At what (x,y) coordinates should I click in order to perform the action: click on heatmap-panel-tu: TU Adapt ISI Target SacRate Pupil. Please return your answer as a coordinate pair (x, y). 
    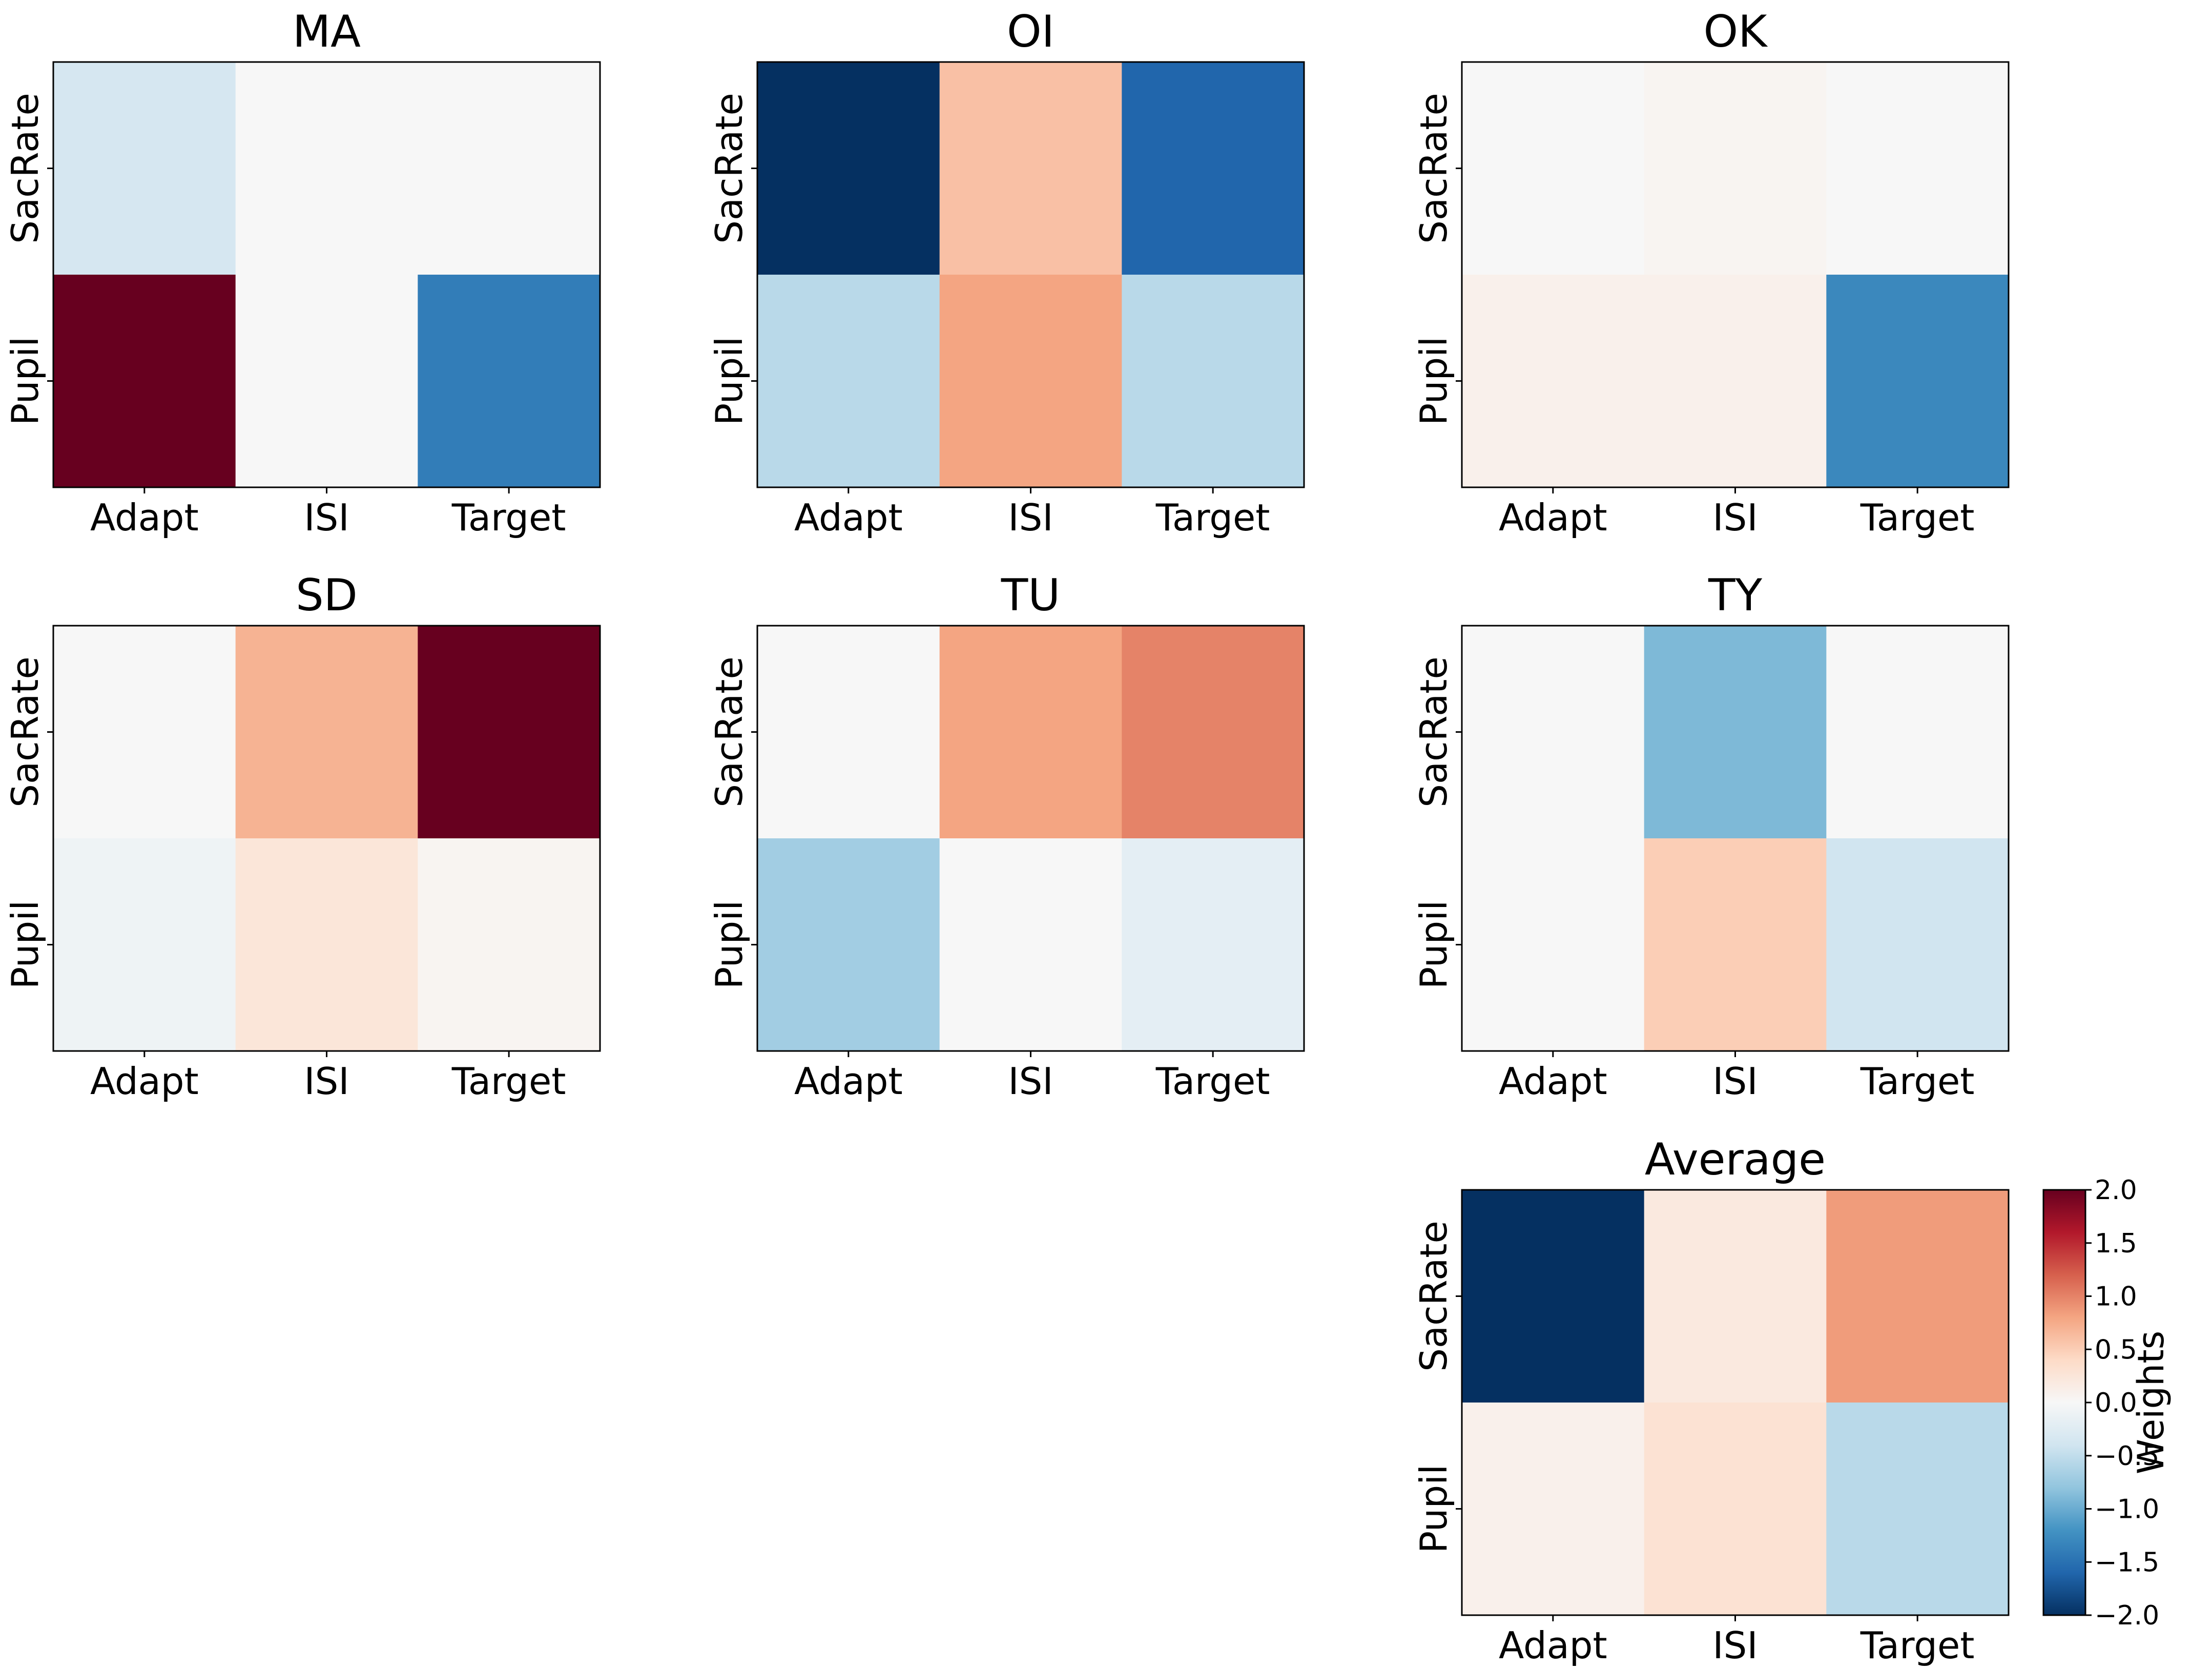
    Looking at the image, I should click on (1006, 836).